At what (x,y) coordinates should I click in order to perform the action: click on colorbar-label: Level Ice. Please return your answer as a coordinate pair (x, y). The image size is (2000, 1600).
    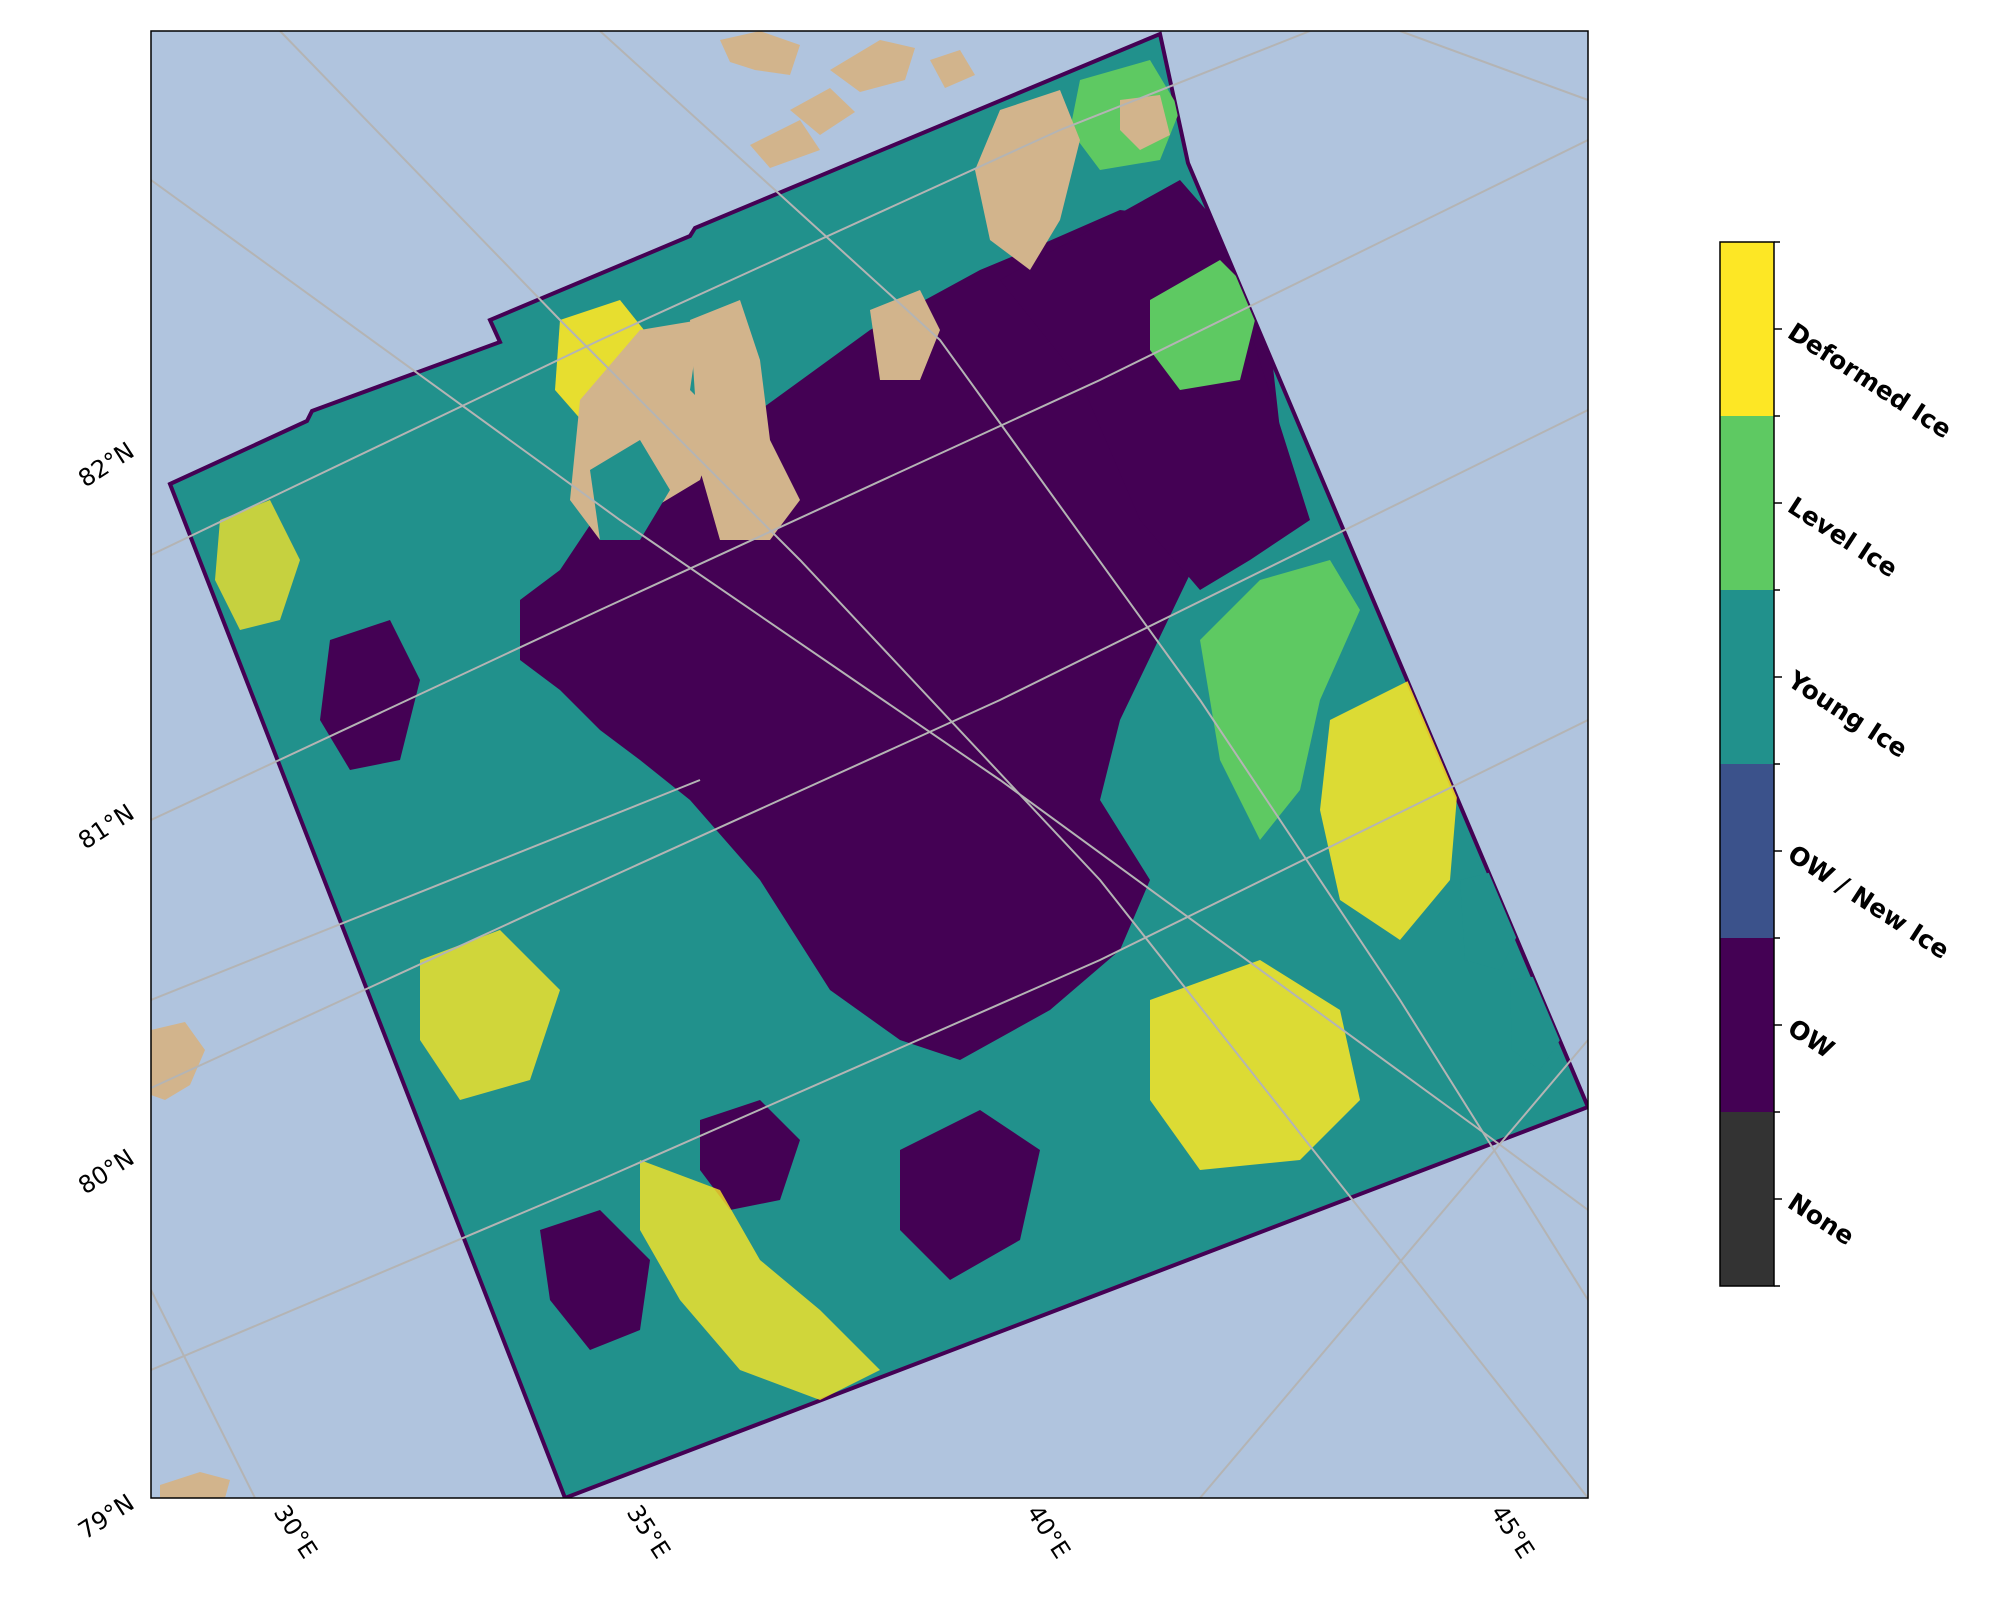
    Looking at the image, I should click on (1843, 537).